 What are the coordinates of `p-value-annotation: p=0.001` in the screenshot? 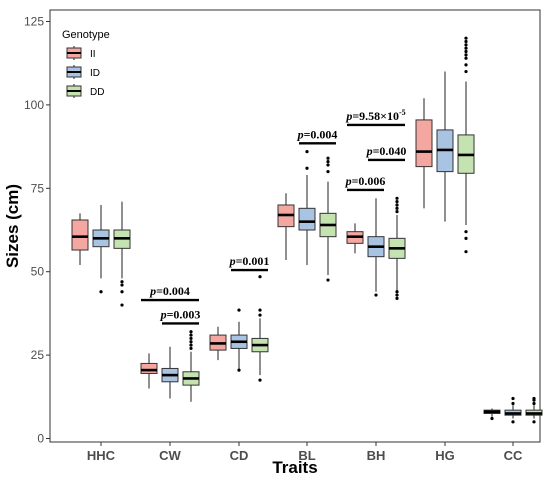 It's located at (249, 263).